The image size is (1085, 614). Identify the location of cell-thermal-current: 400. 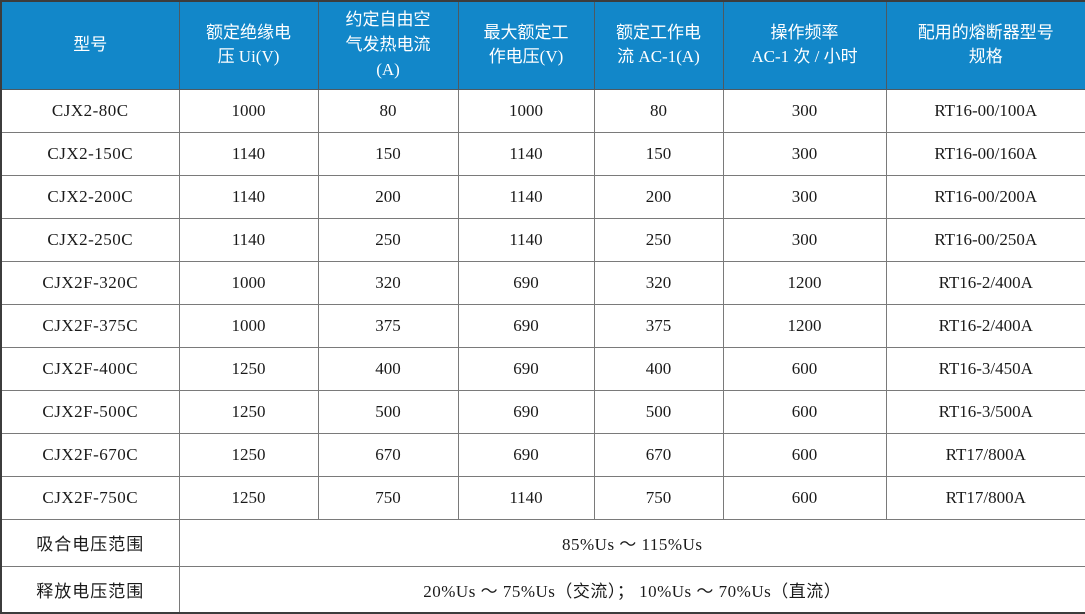
(388, 368).